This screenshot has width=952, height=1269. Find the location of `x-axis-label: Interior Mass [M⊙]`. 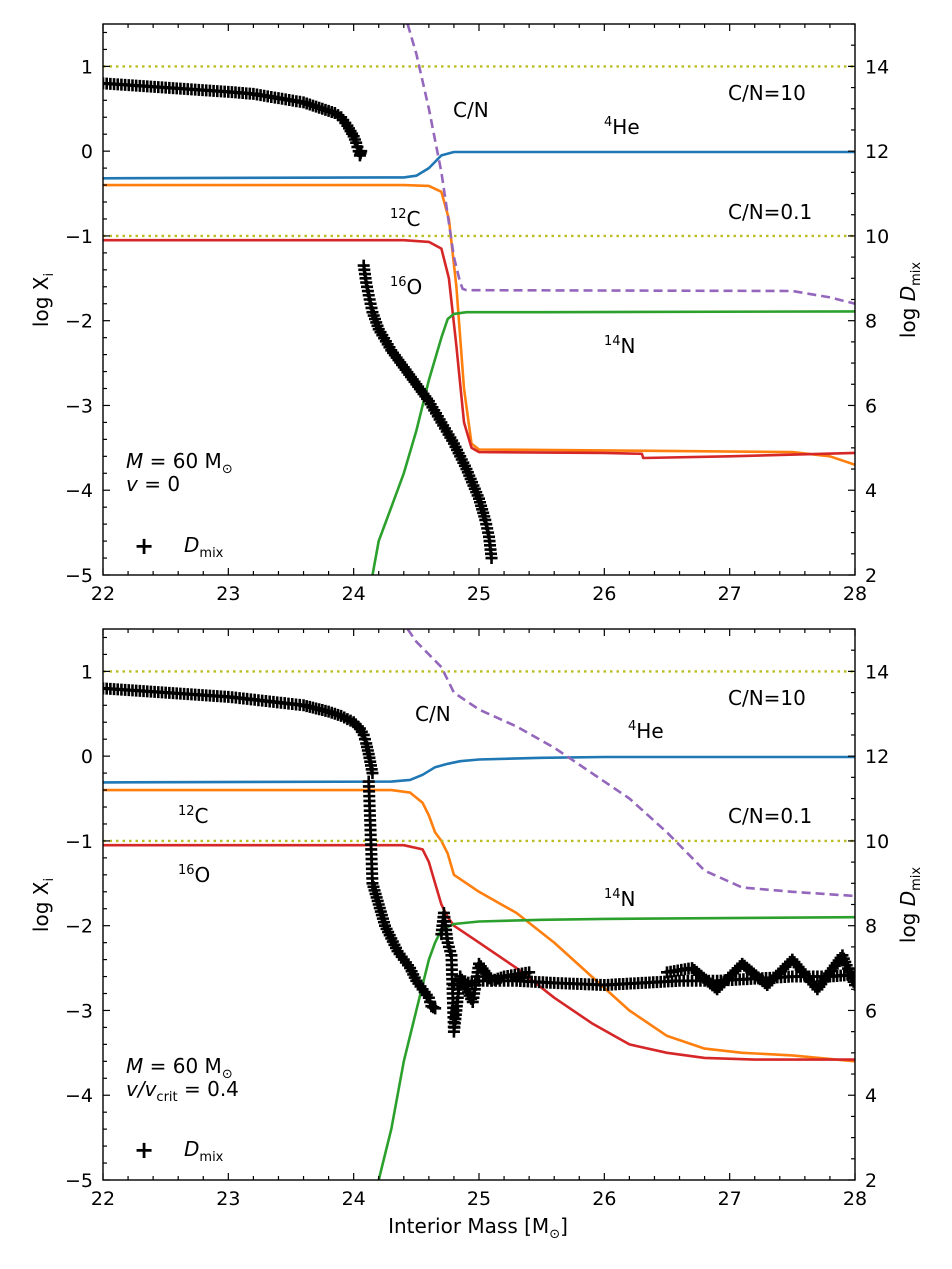

x-axis-label: Interior Mass [M⊙] is located at coordinates (478, 1228).